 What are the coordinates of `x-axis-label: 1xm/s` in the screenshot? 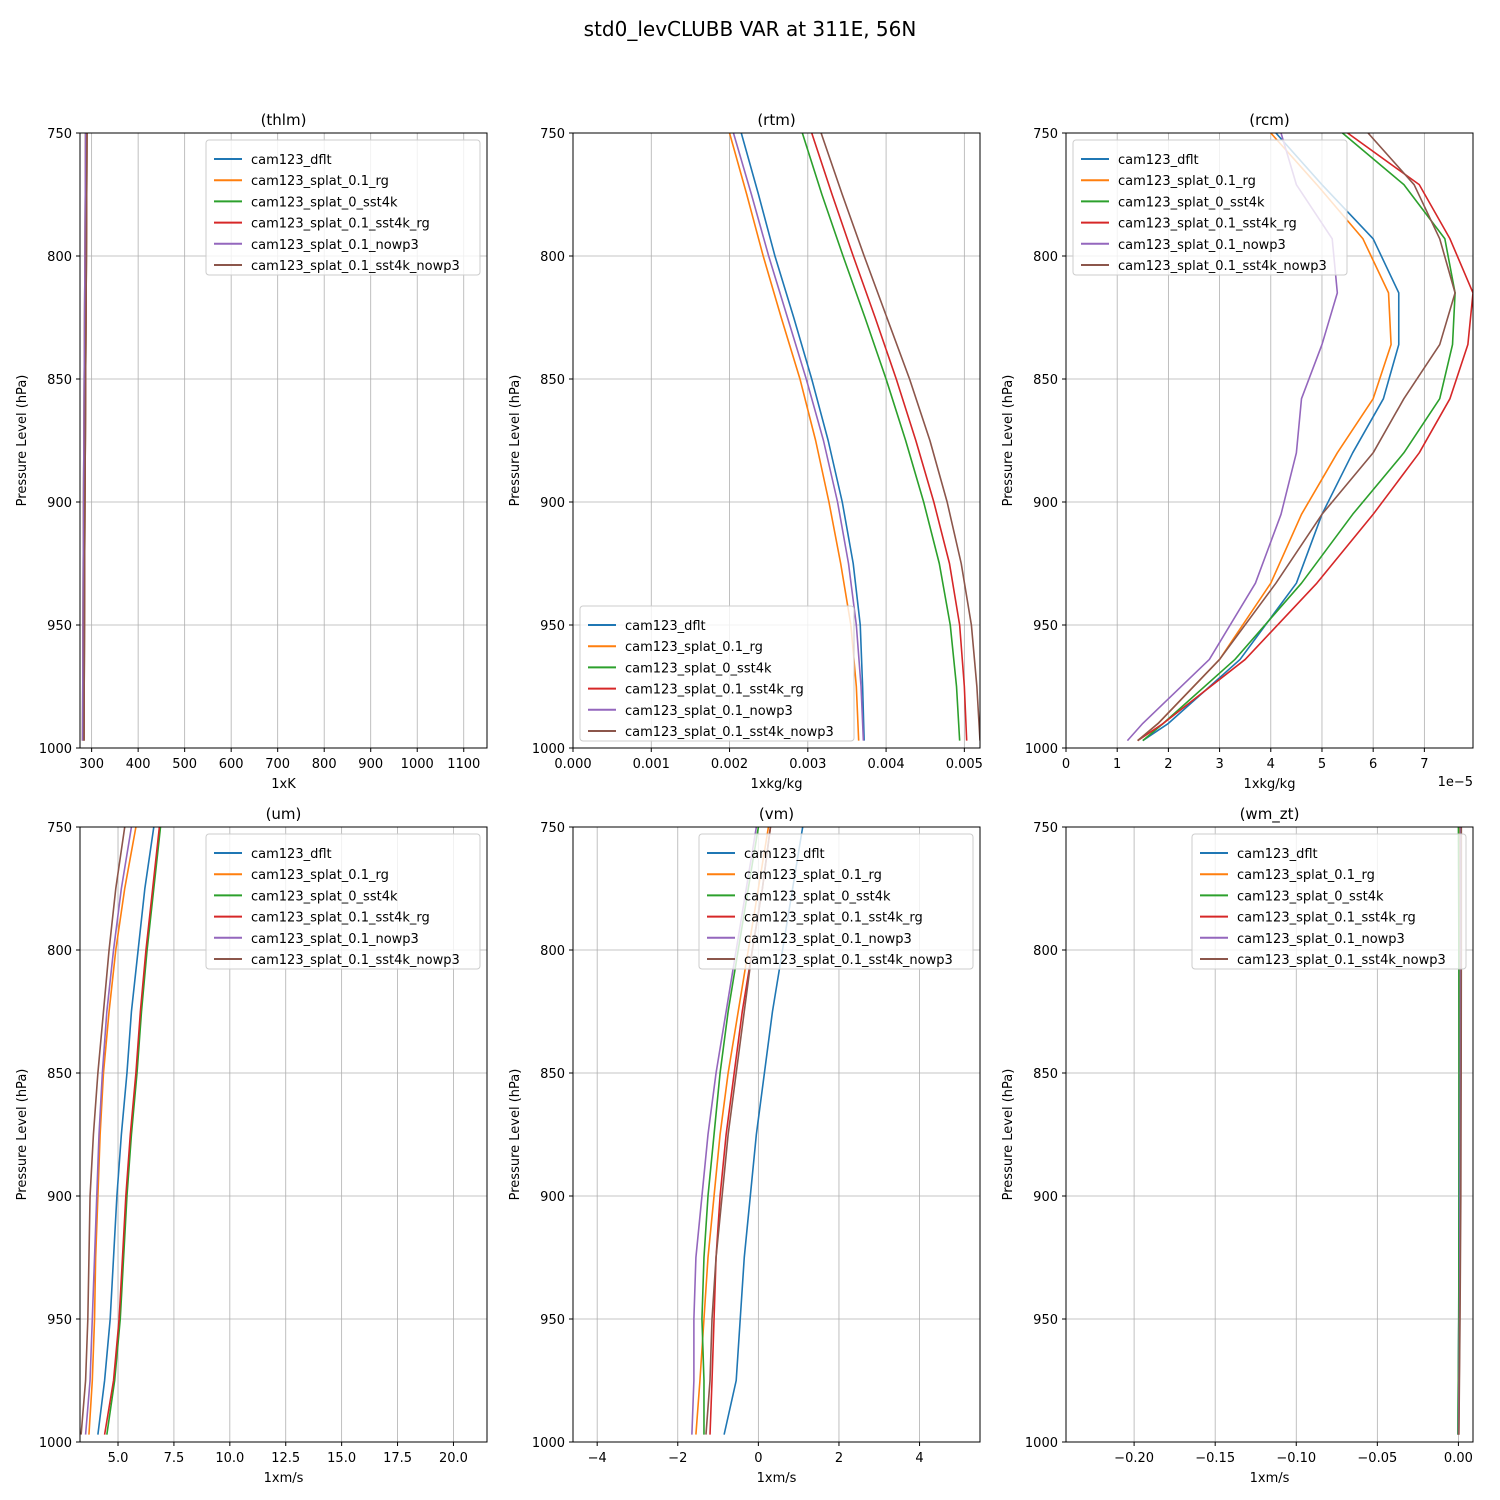 It's located at (777, 1478).